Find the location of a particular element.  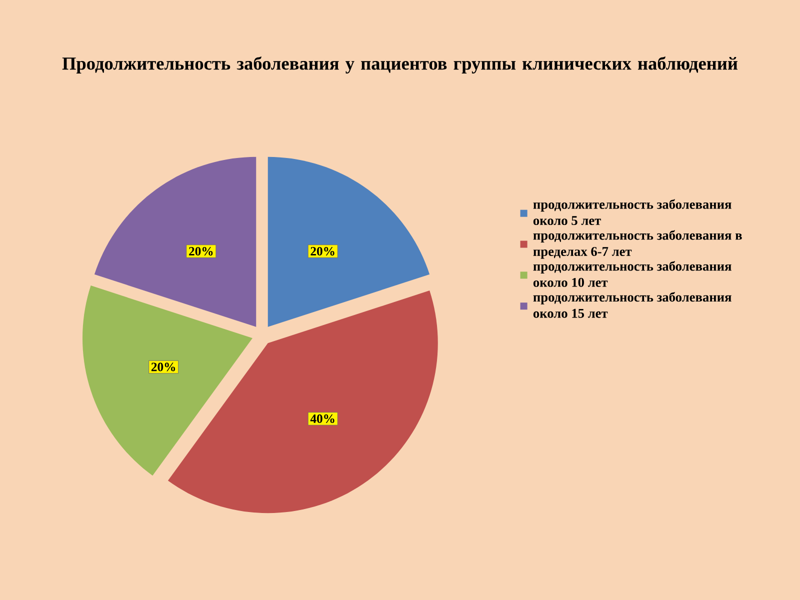

chart-title: Продолжительность заболевания у пациентов группы клинических наблюдений is located at coordinates (400, 65).